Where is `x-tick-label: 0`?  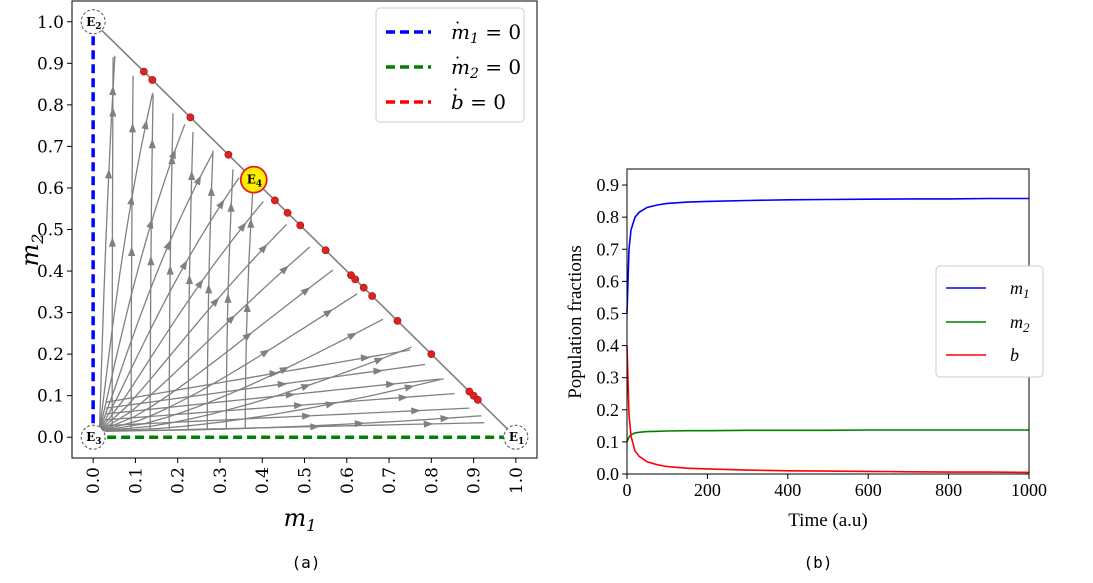
x-tick-label: 0 is located at coordinates (627, 490).